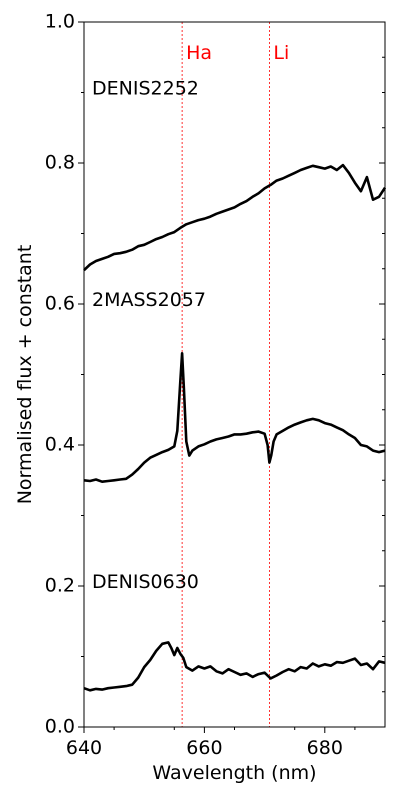 The height and width of the screenshot is (800, 400). I want to click on x-tick-label: 680, so click(325, 748).